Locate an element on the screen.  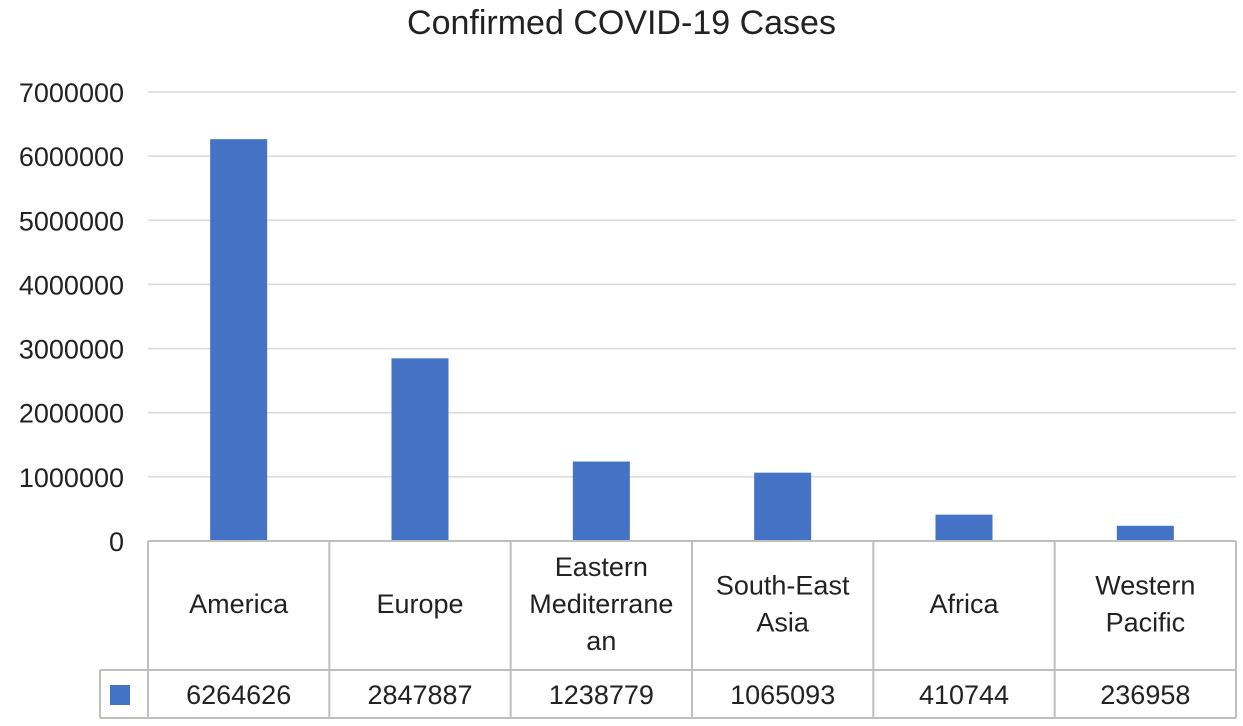
category-label: America is located at coordinates (239, 604).